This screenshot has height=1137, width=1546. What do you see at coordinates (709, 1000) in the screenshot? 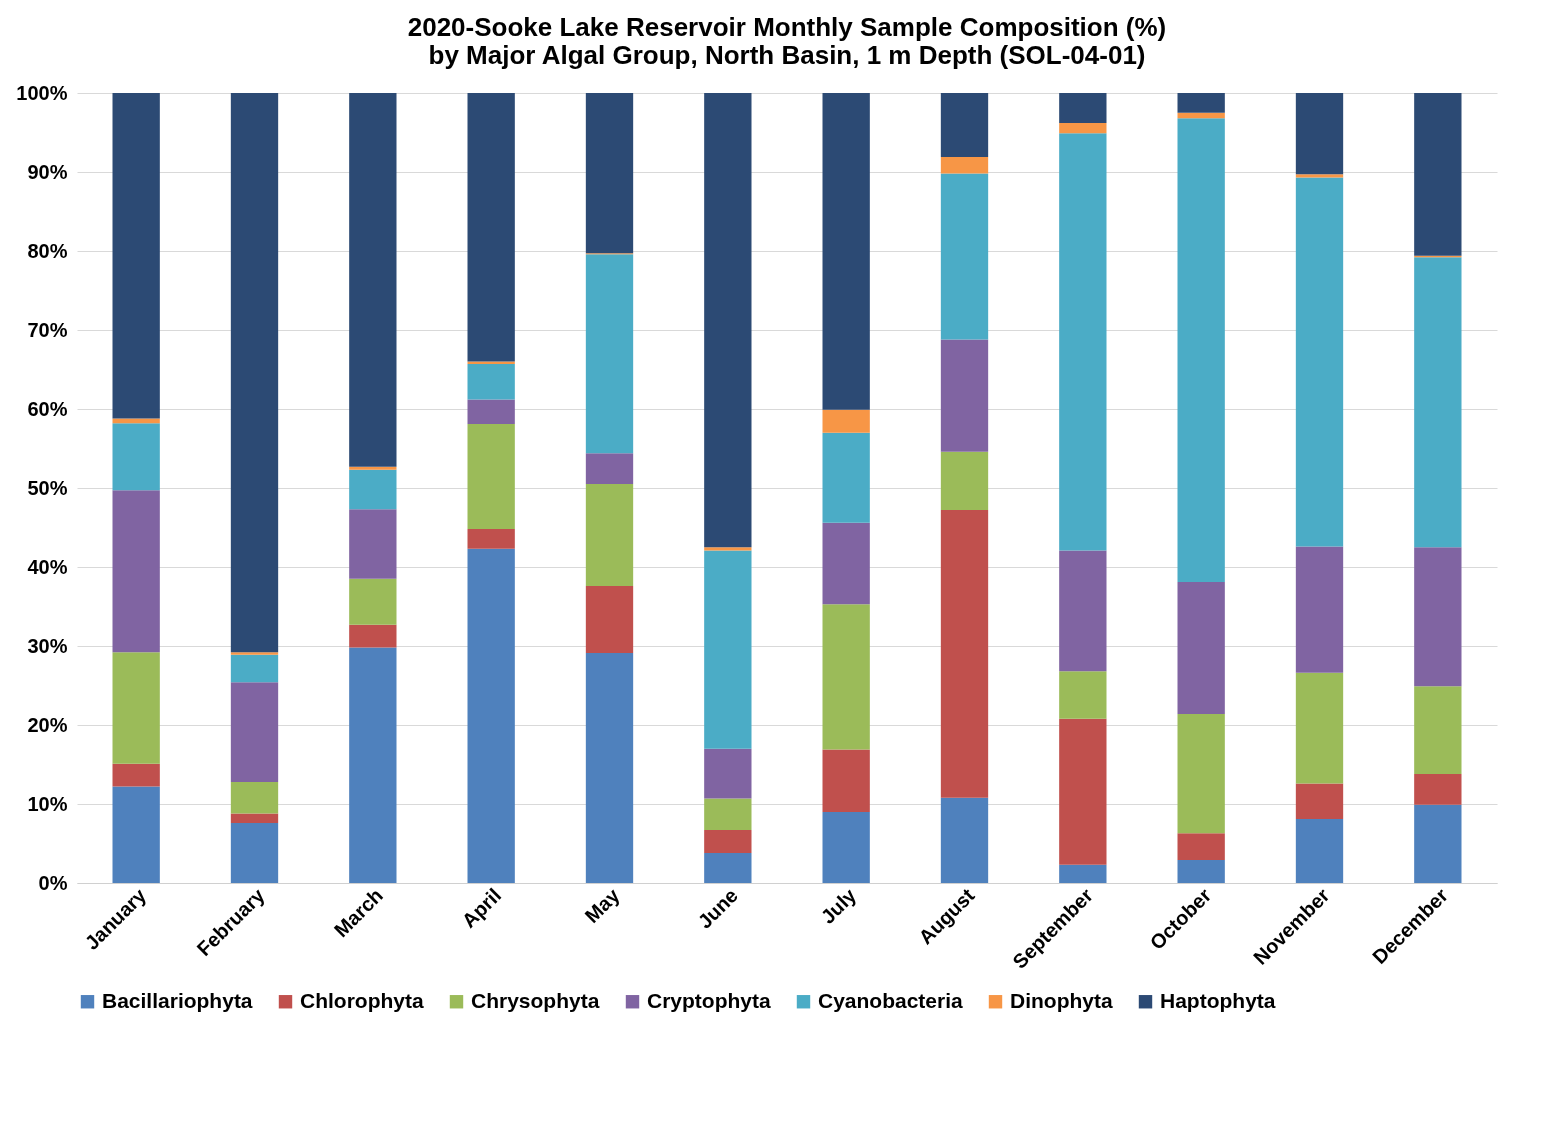
I see `legend-label: Cryptophyta` at bounding box center [709, 1000].